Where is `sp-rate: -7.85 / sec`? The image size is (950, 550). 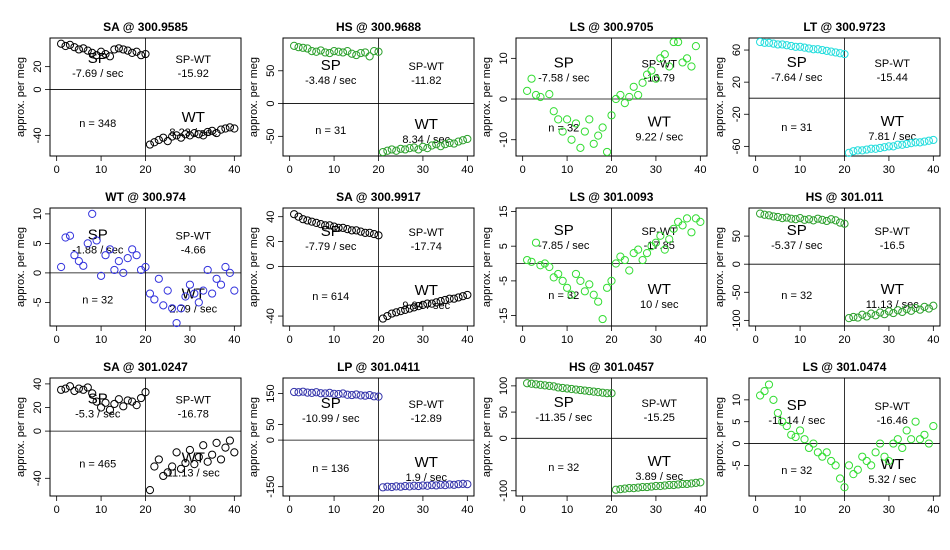 sp-rate: -7.85 / sec is located at coordinates (564, 246).